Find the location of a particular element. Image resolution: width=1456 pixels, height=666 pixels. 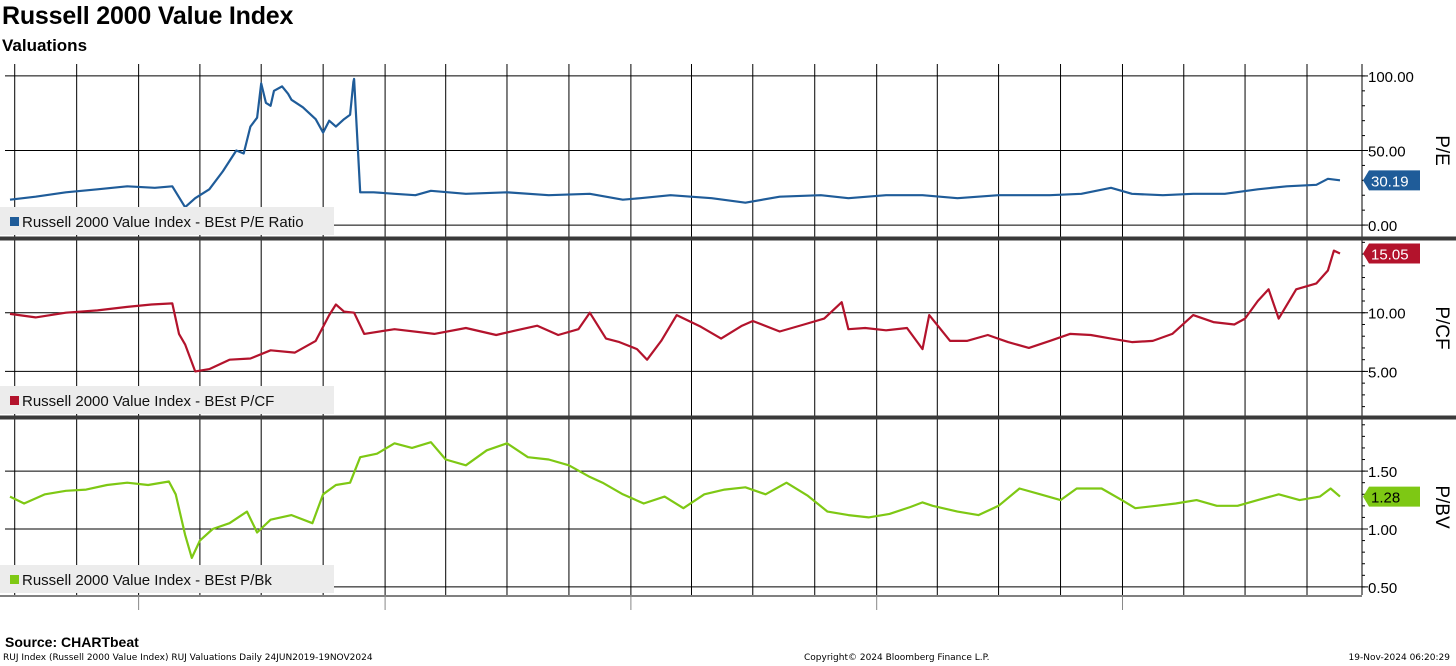

y-axis-title: P/E is located at coordinates (1441, 150).